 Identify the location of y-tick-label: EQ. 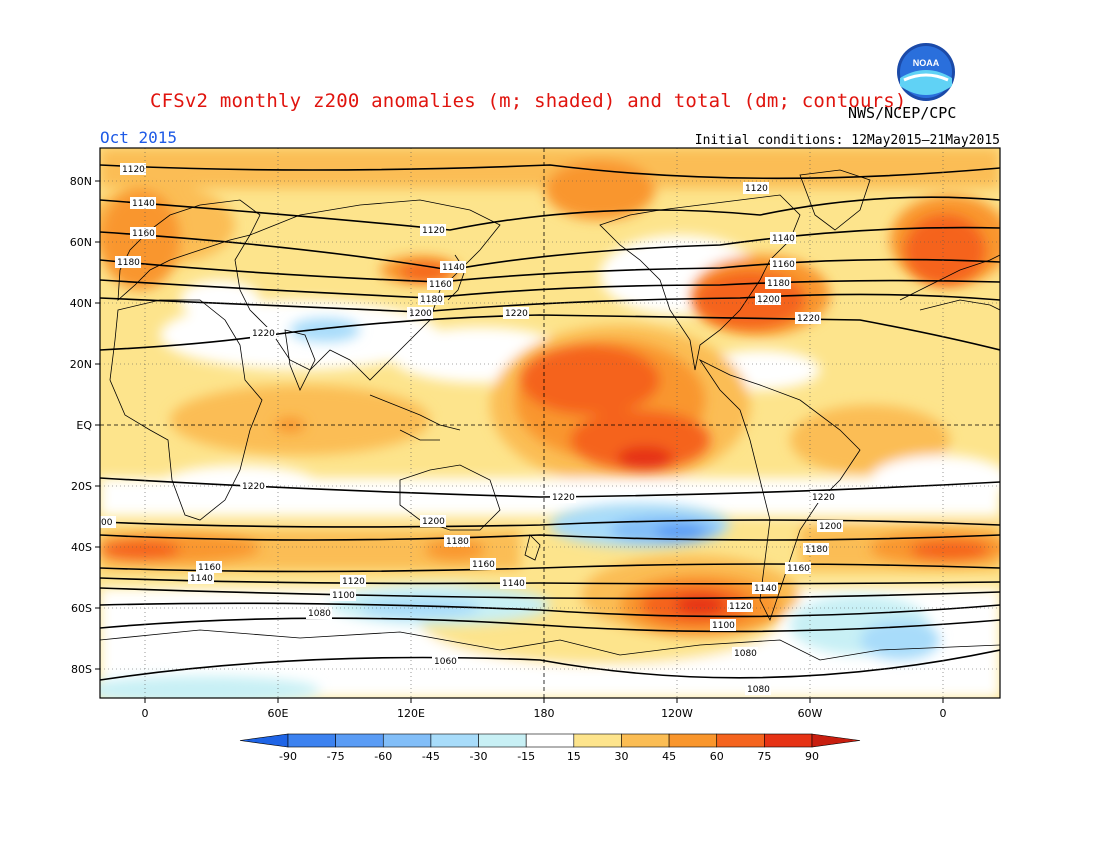
(84, 425).